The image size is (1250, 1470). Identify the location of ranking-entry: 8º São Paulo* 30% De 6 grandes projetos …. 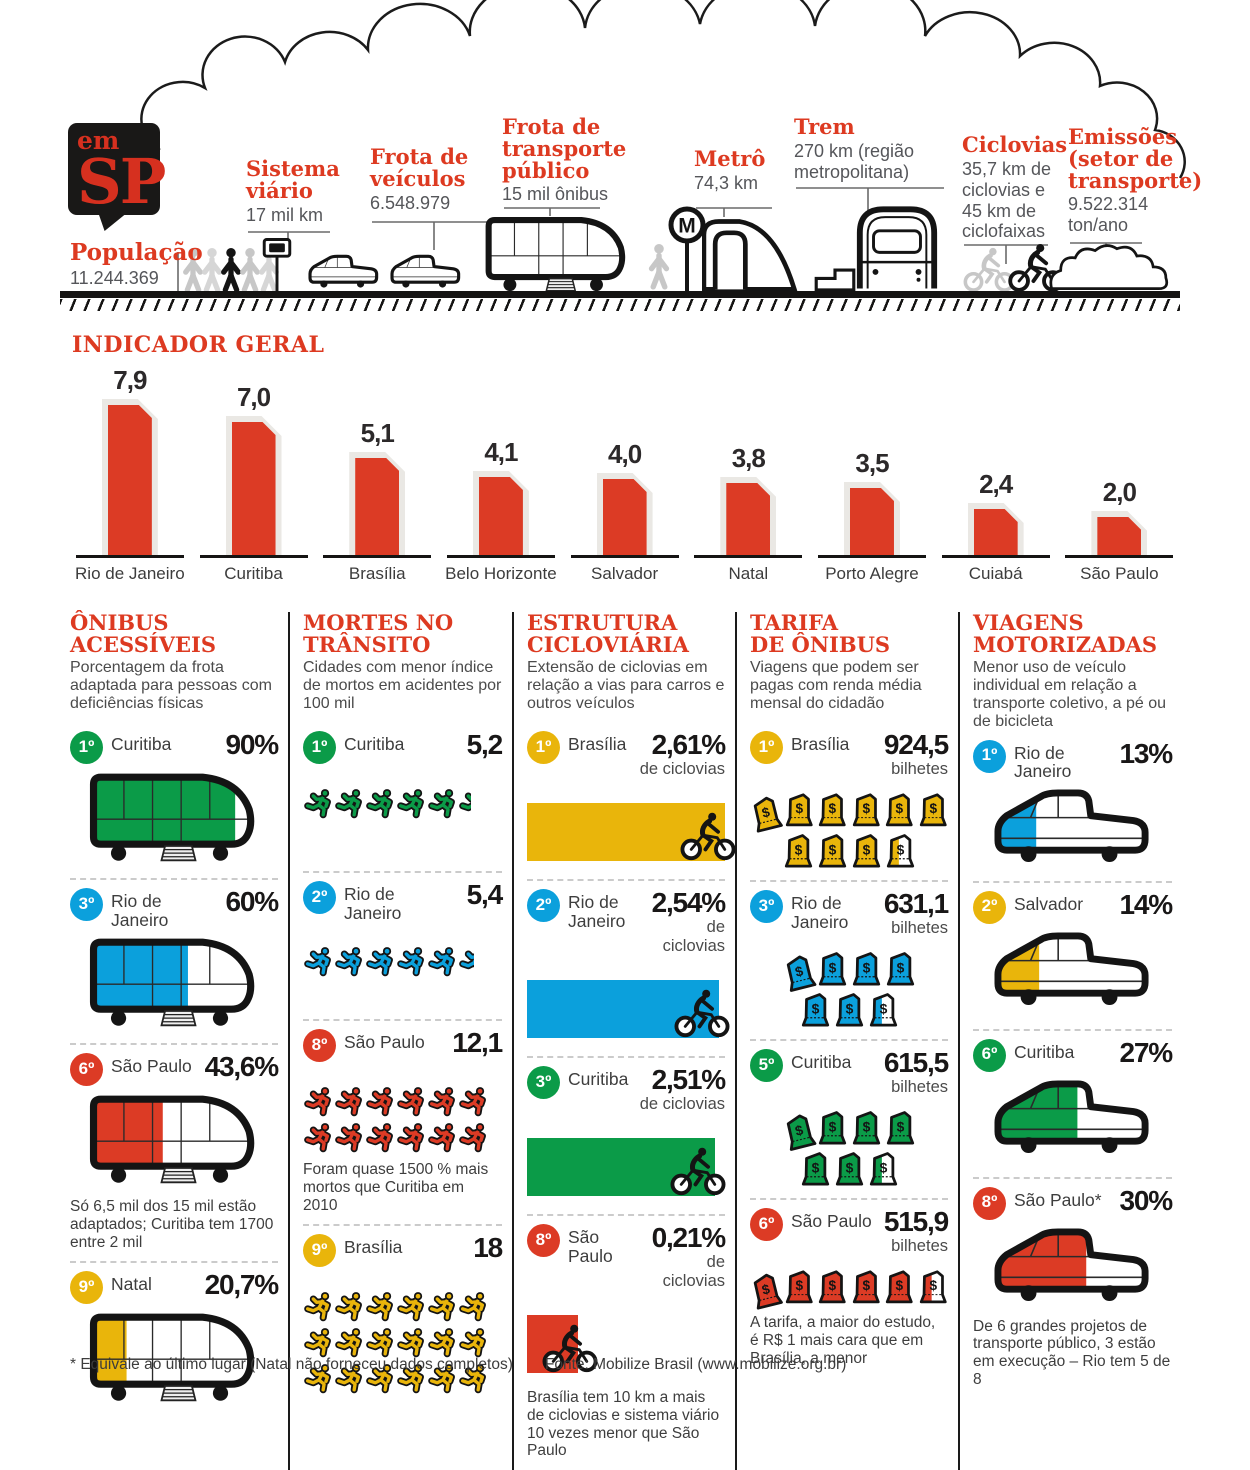
(1073, 1287).